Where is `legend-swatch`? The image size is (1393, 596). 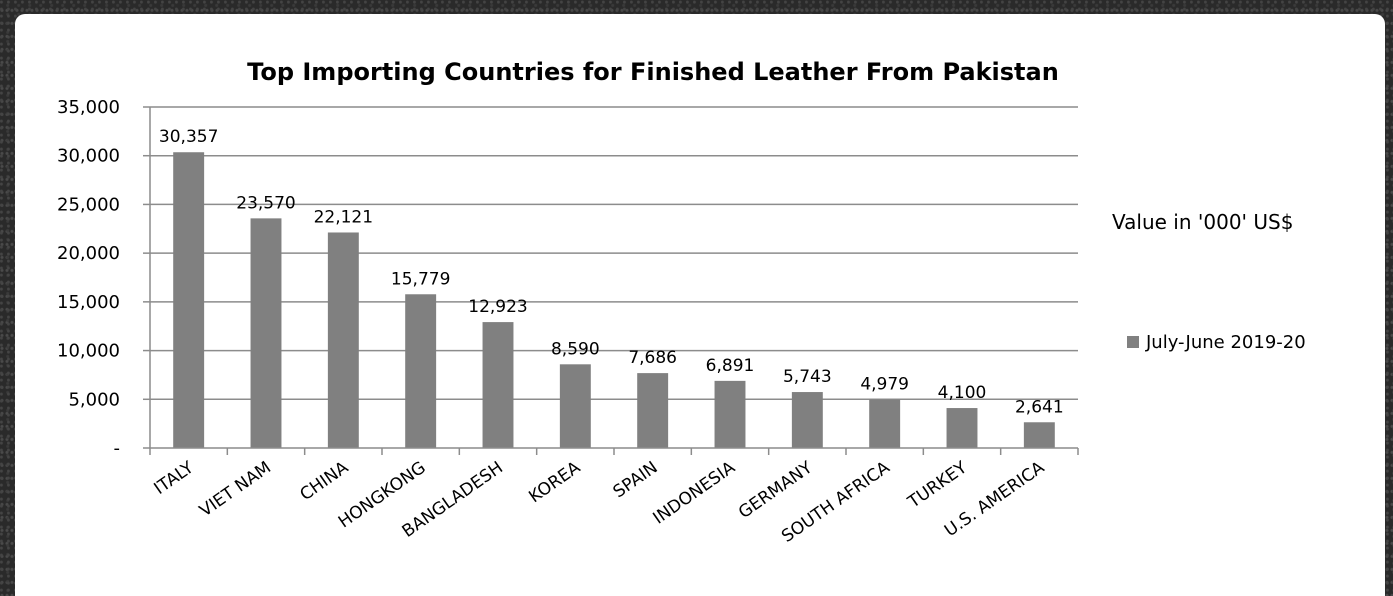 legend-swatch is located at coordinates (1133, 342).